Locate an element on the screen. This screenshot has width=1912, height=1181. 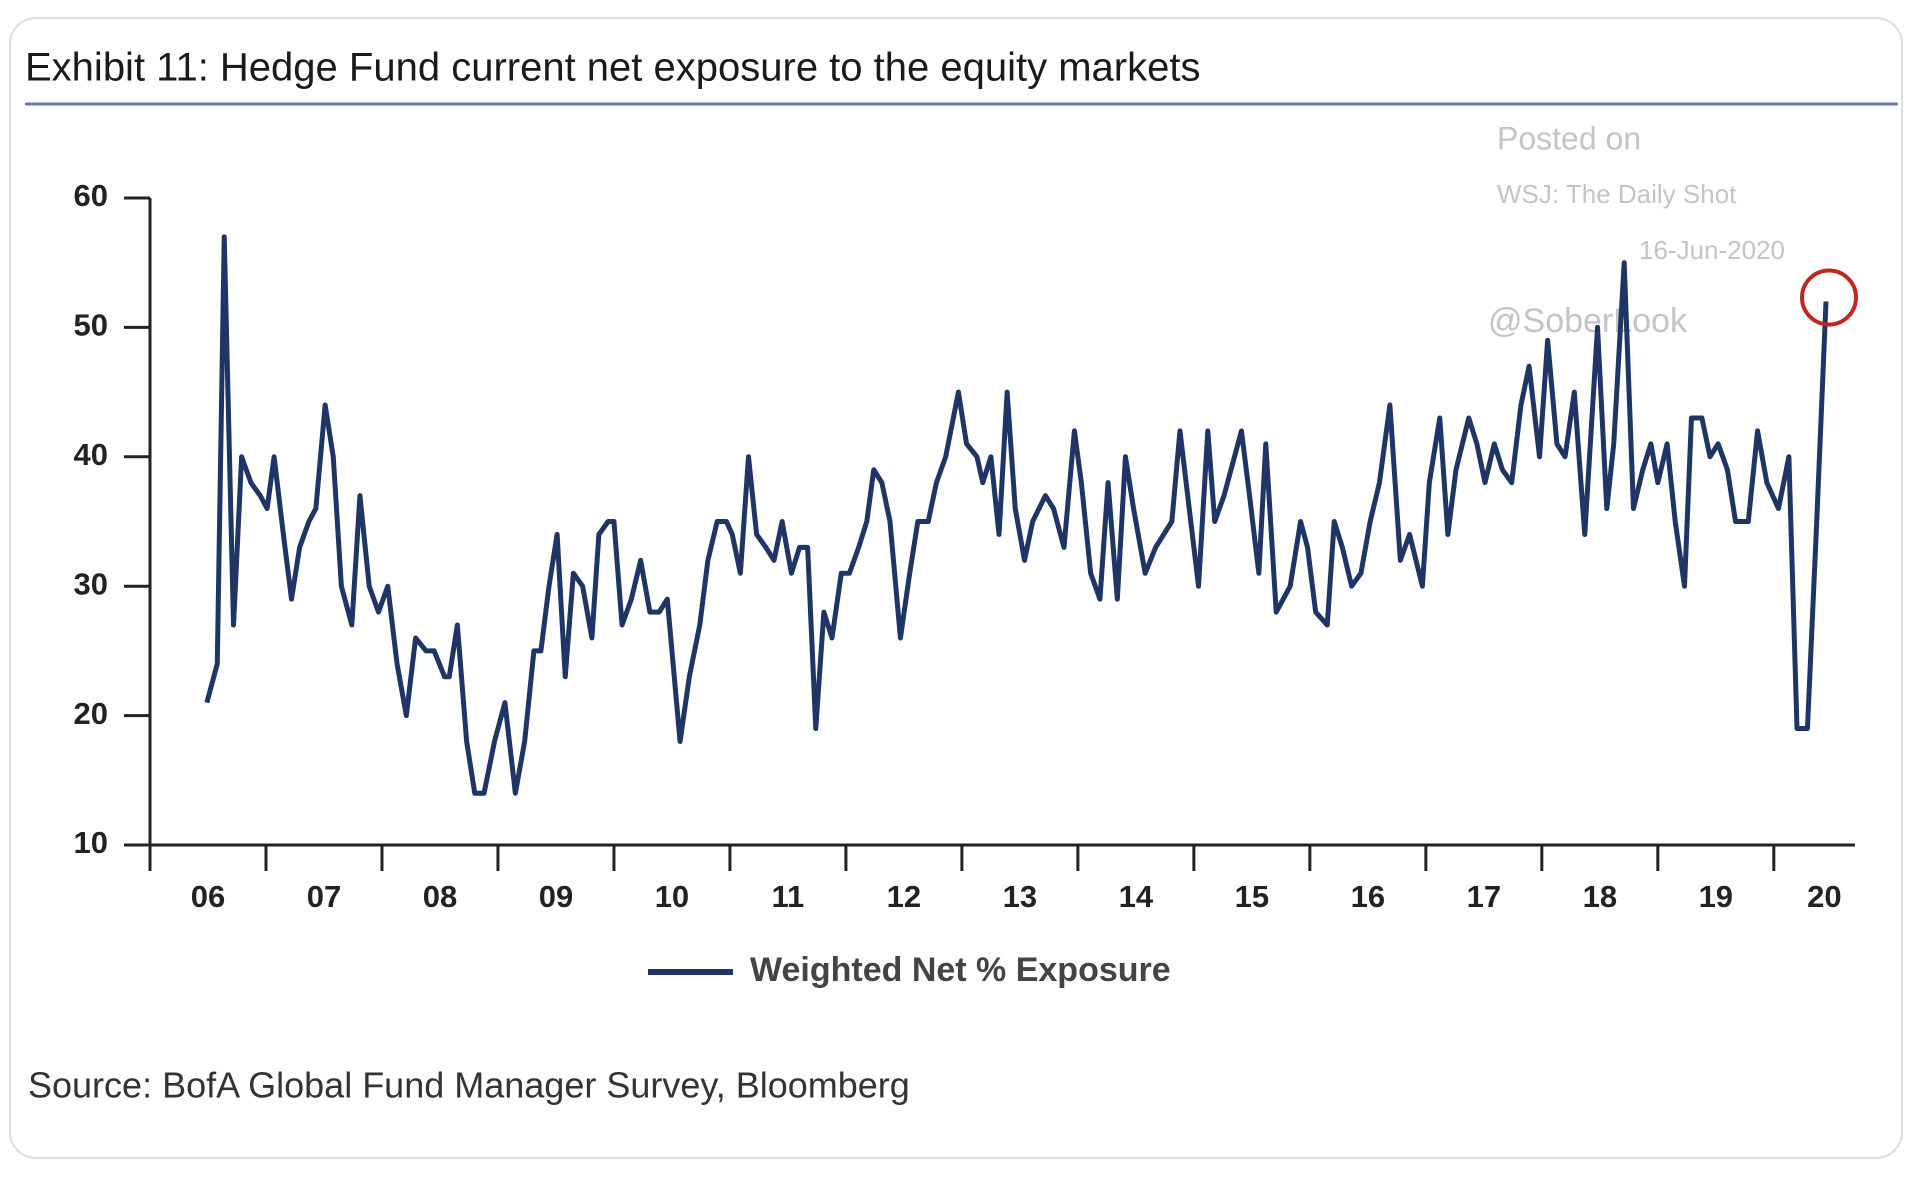
y-tick-label: 40 is located at coordinates (91, 454).